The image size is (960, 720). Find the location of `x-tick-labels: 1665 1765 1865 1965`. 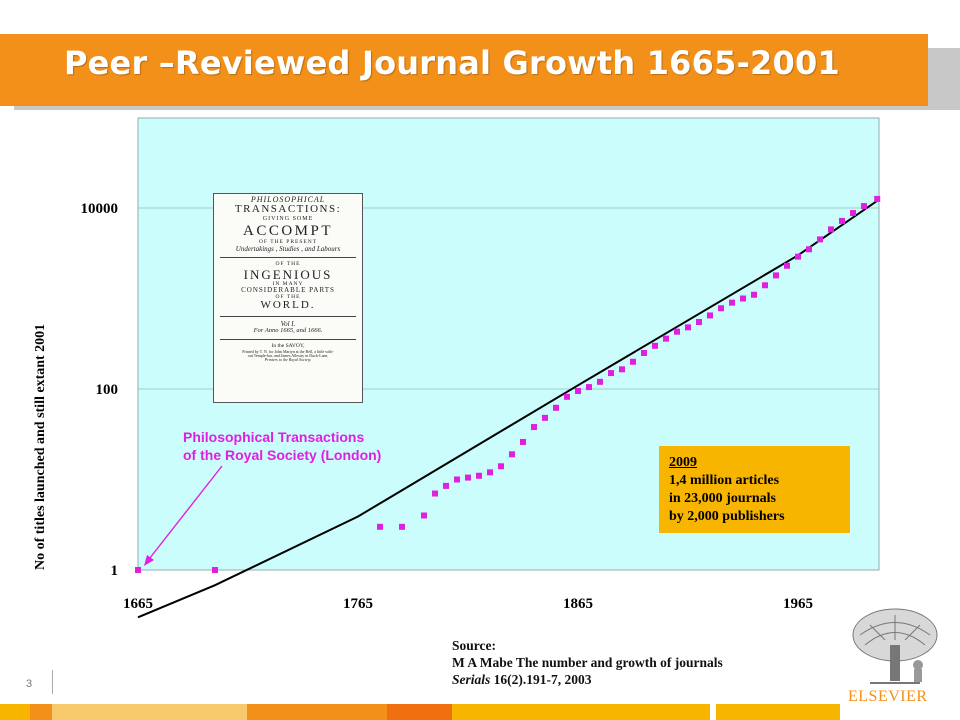

x-tick-labels: 1665 1765 1865 1965 is located at coordinates (468, 604).